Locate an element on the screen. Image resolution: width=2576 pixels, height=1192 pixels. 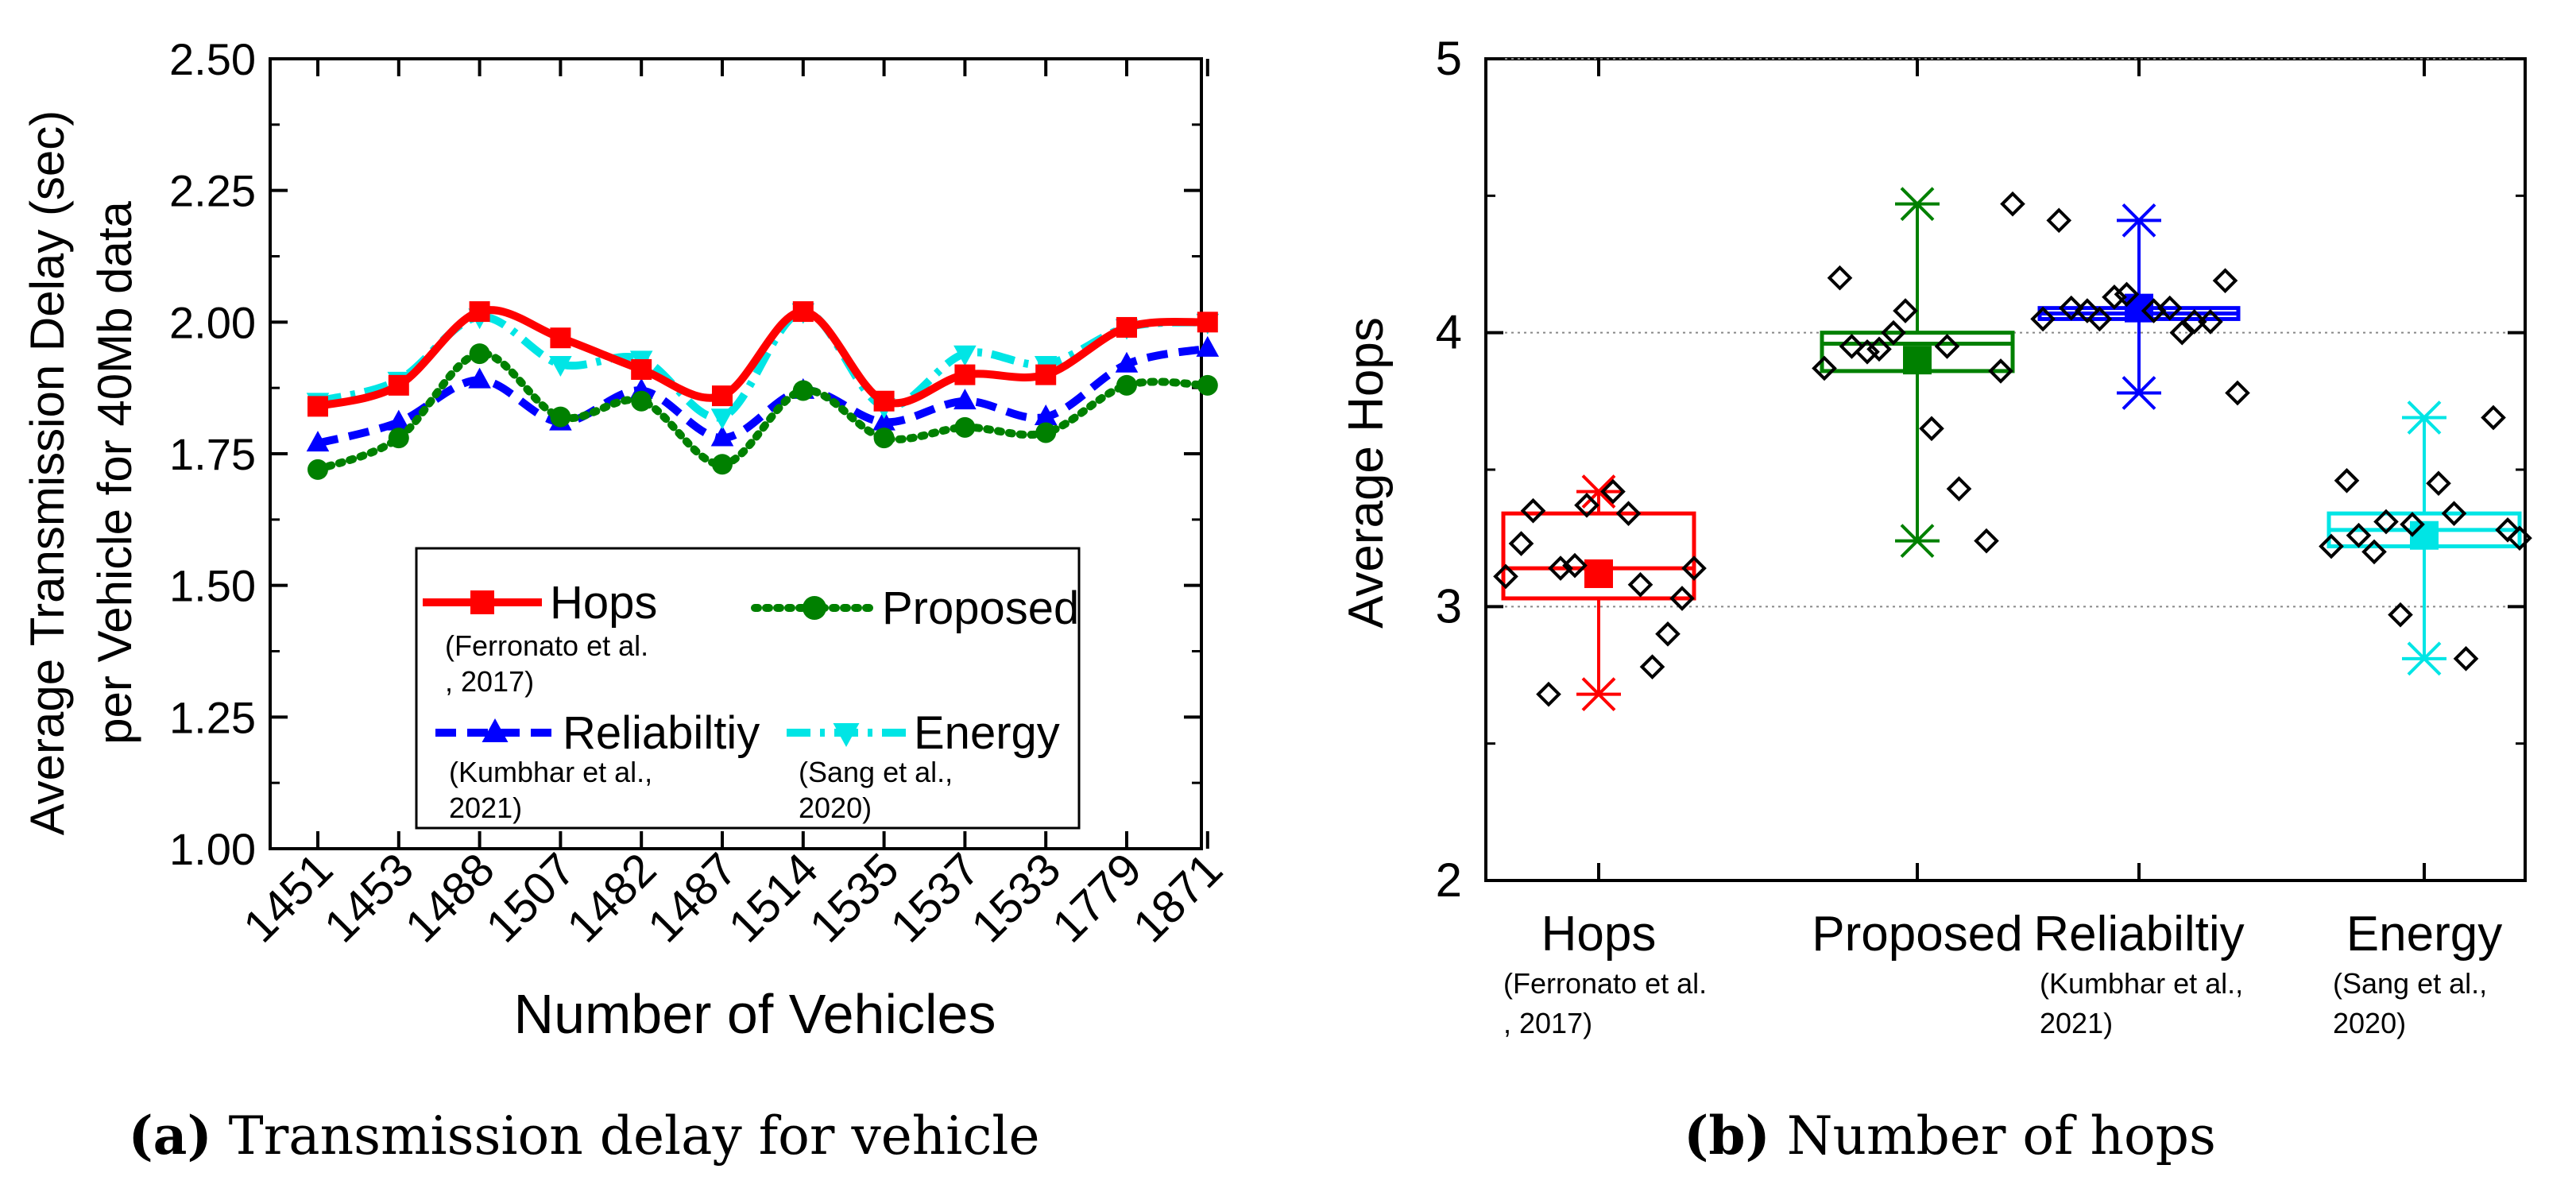
x-tick-label-b: Reliabiltiy is located at coordinates (2138, 934).